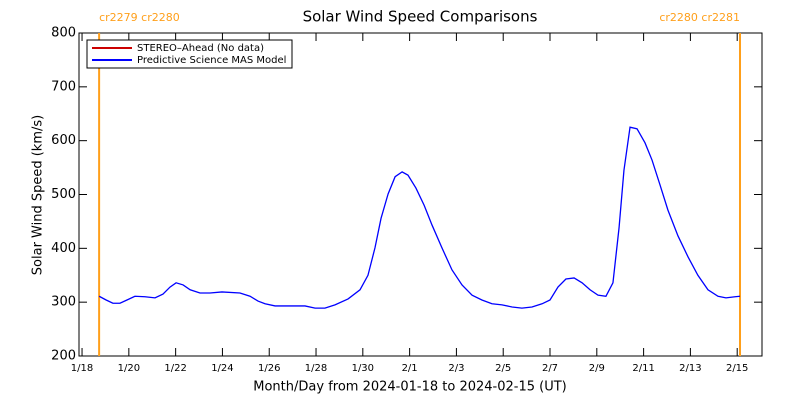 The width and height of the screenshot is (800, 400). What do you see at coordinates (200, 48) in the screenshot?
I see `legend-label: STEREO–Ahead (No data)` at bounding box center [200, 48].